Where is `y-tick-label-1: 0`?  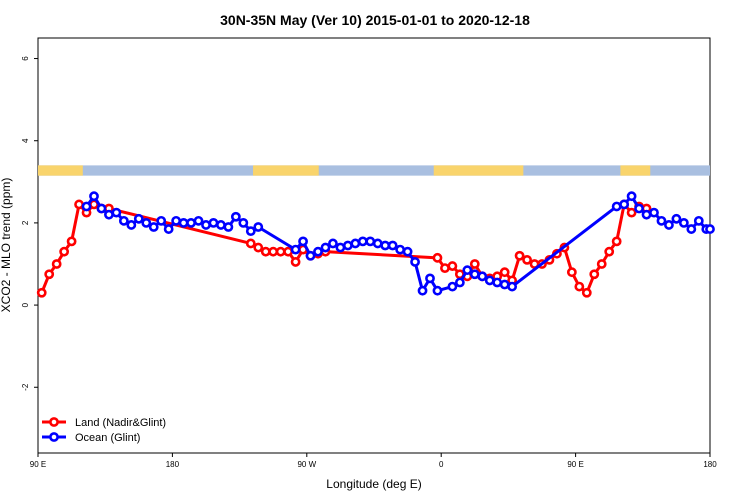 y-tick-label-1: 0 is located at coordinates (25, 304).